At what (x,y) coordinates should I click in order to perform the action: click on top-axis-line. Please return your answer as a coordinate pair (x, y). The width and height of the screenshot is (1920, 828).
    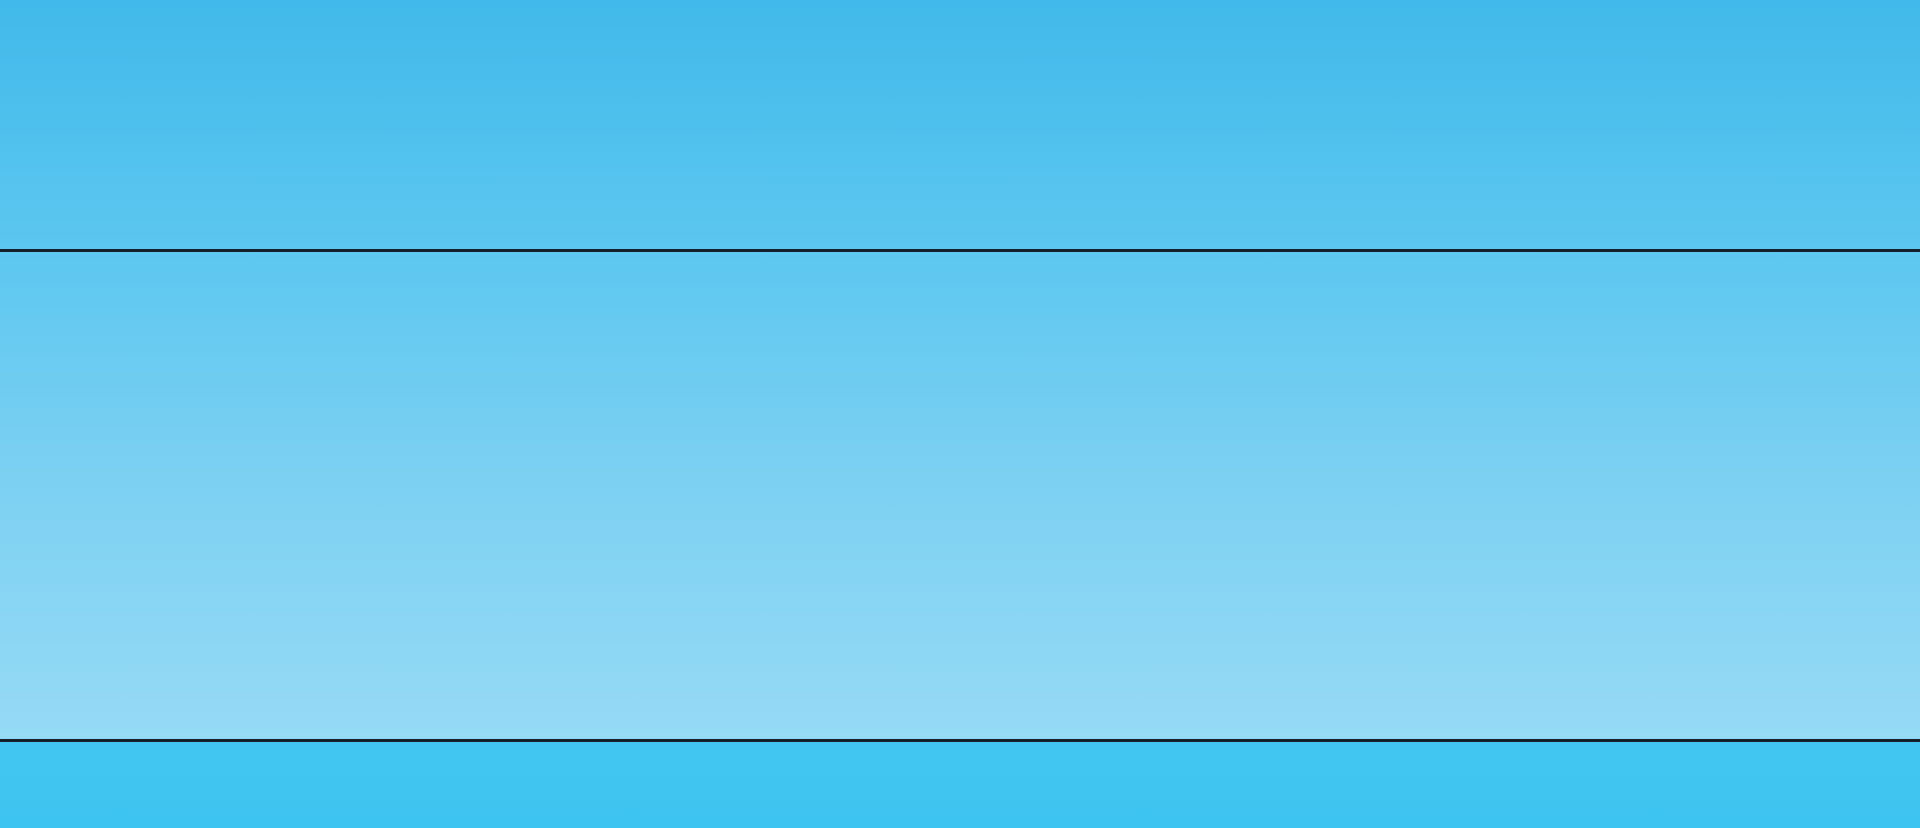
    Looking at the image, I should click on (960, 250).